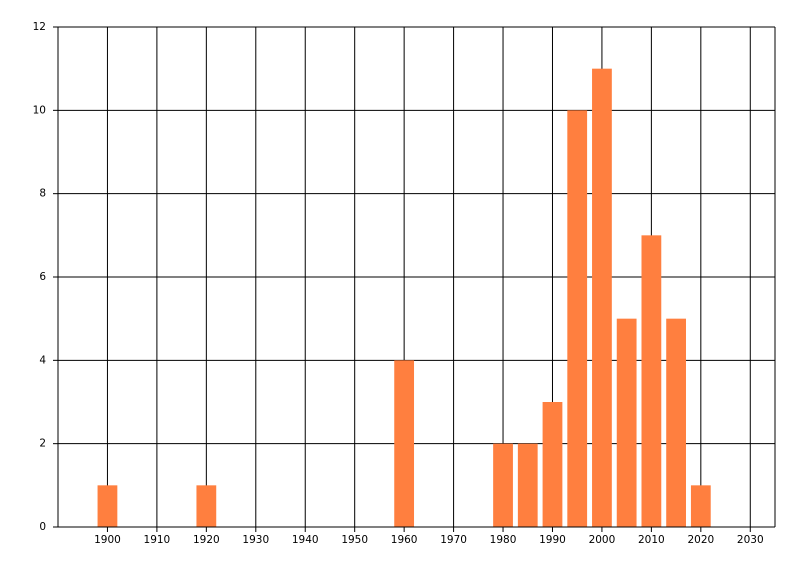 The image size is (800, 576). Describe the element at coordinates (255, 540) in the screenshot. I see `x-tick-label: 1930` at that location.